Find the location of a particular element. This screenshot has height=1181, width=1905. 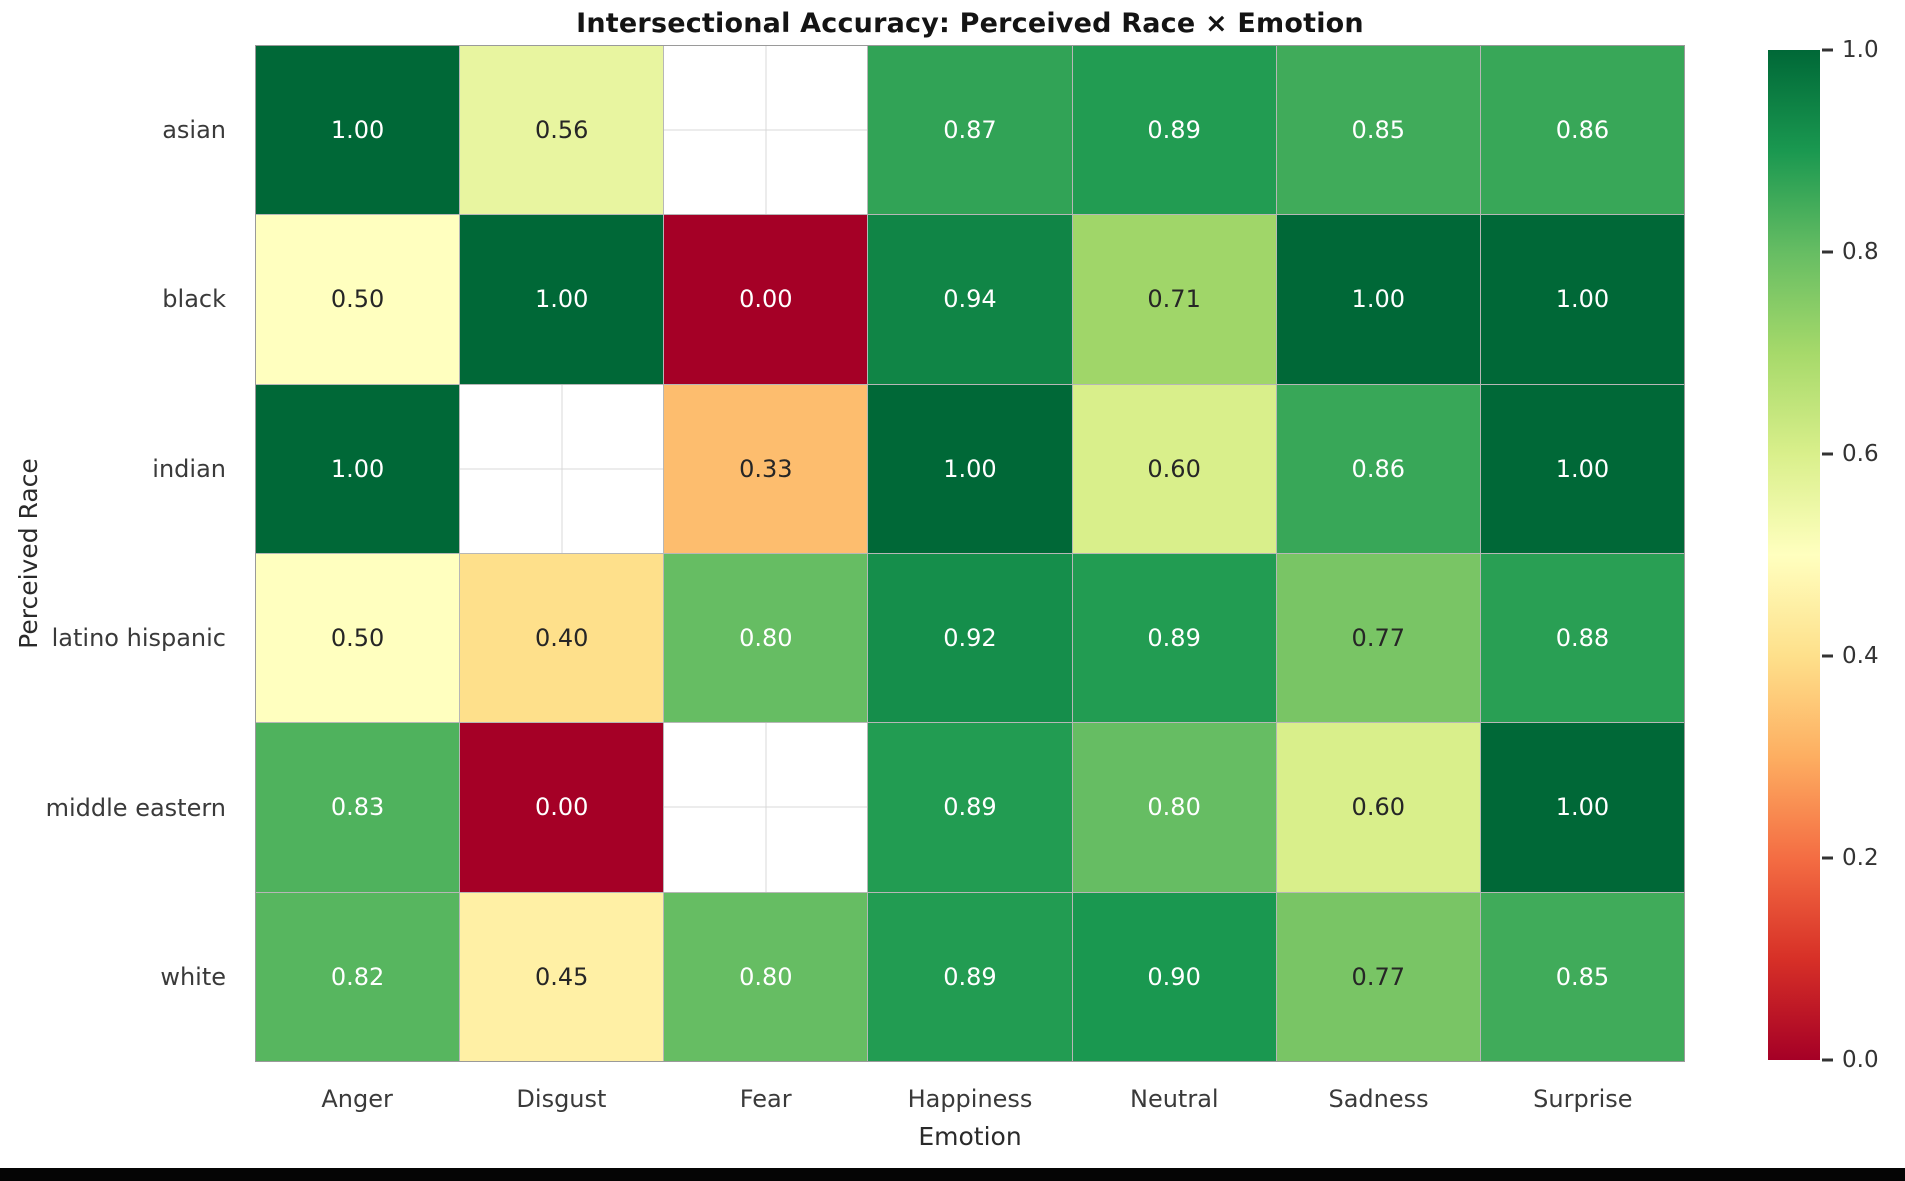

window-edge-bar is located at coordinates (952, 1174).